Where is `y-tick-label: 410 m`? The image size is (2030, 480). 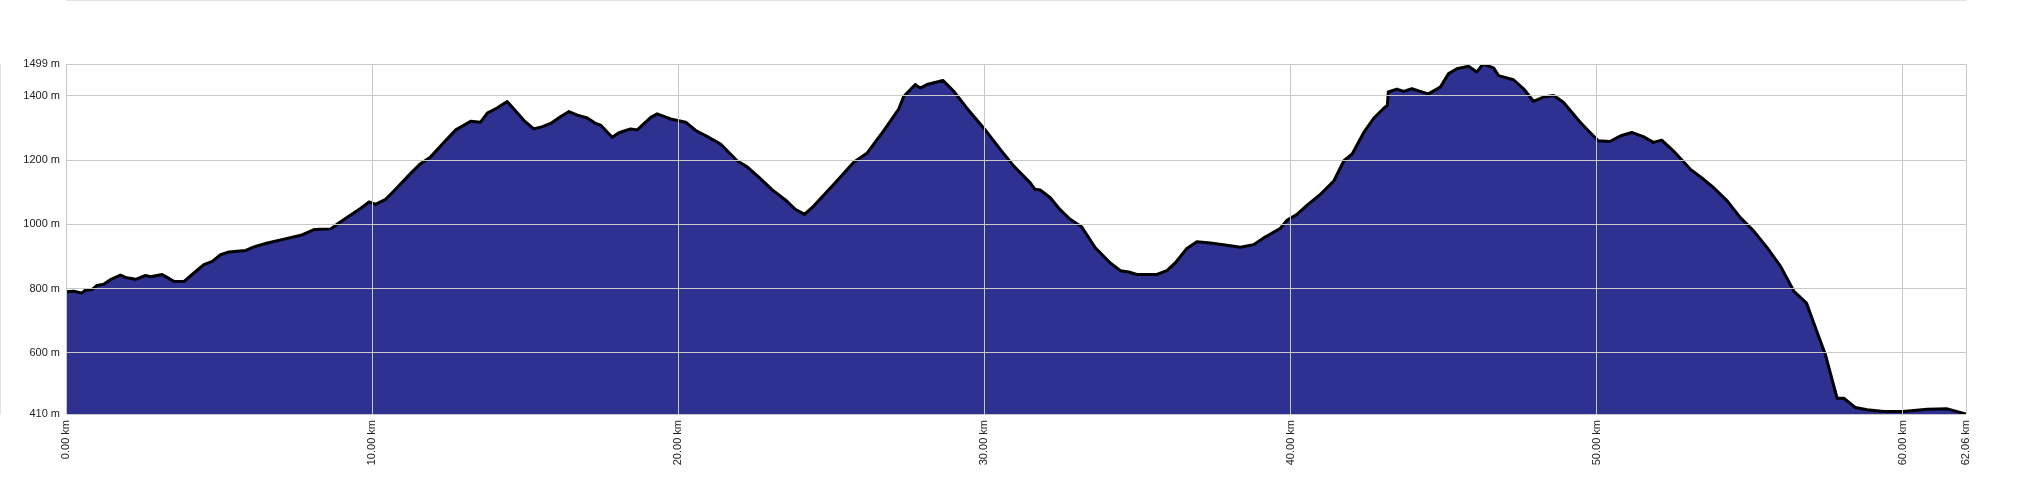
y-tick-label: 410 m is located at coordinates (44, 413).